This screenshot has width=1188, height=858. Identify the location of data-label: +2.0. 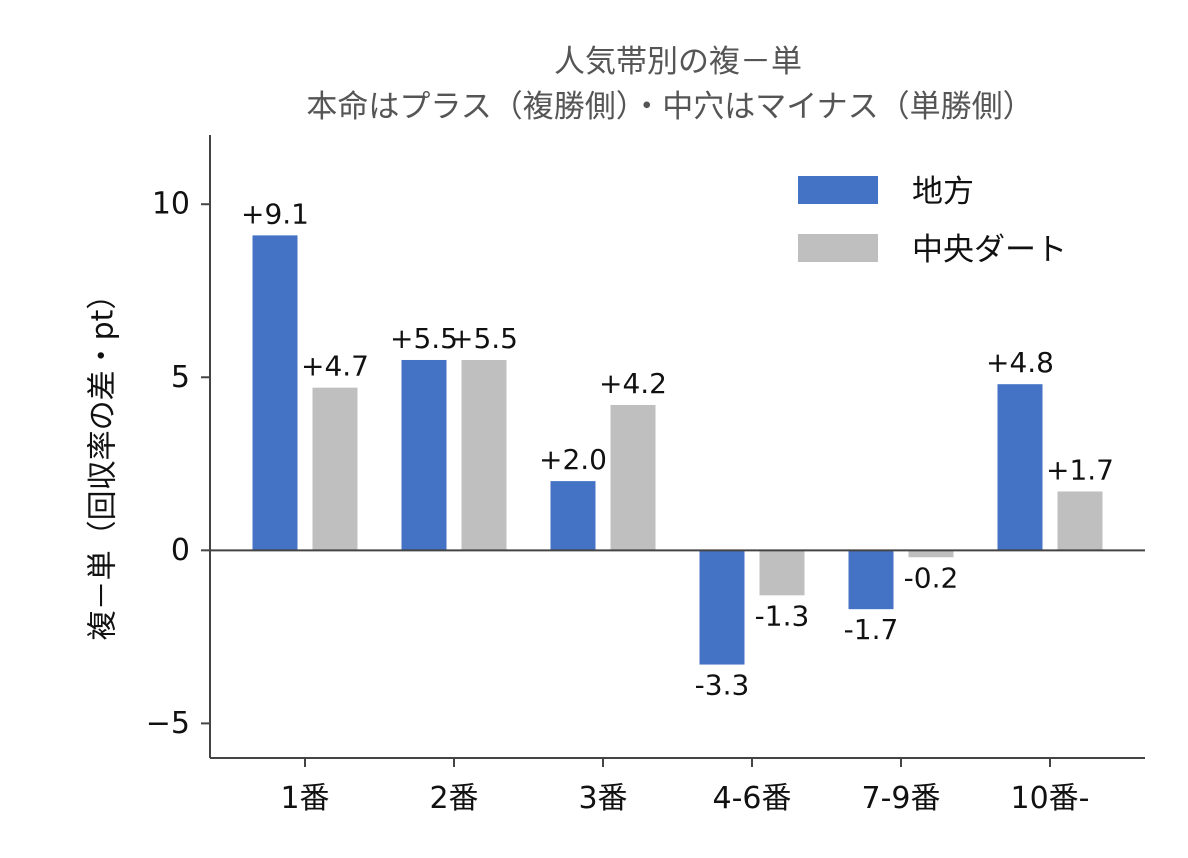
(573, 459).